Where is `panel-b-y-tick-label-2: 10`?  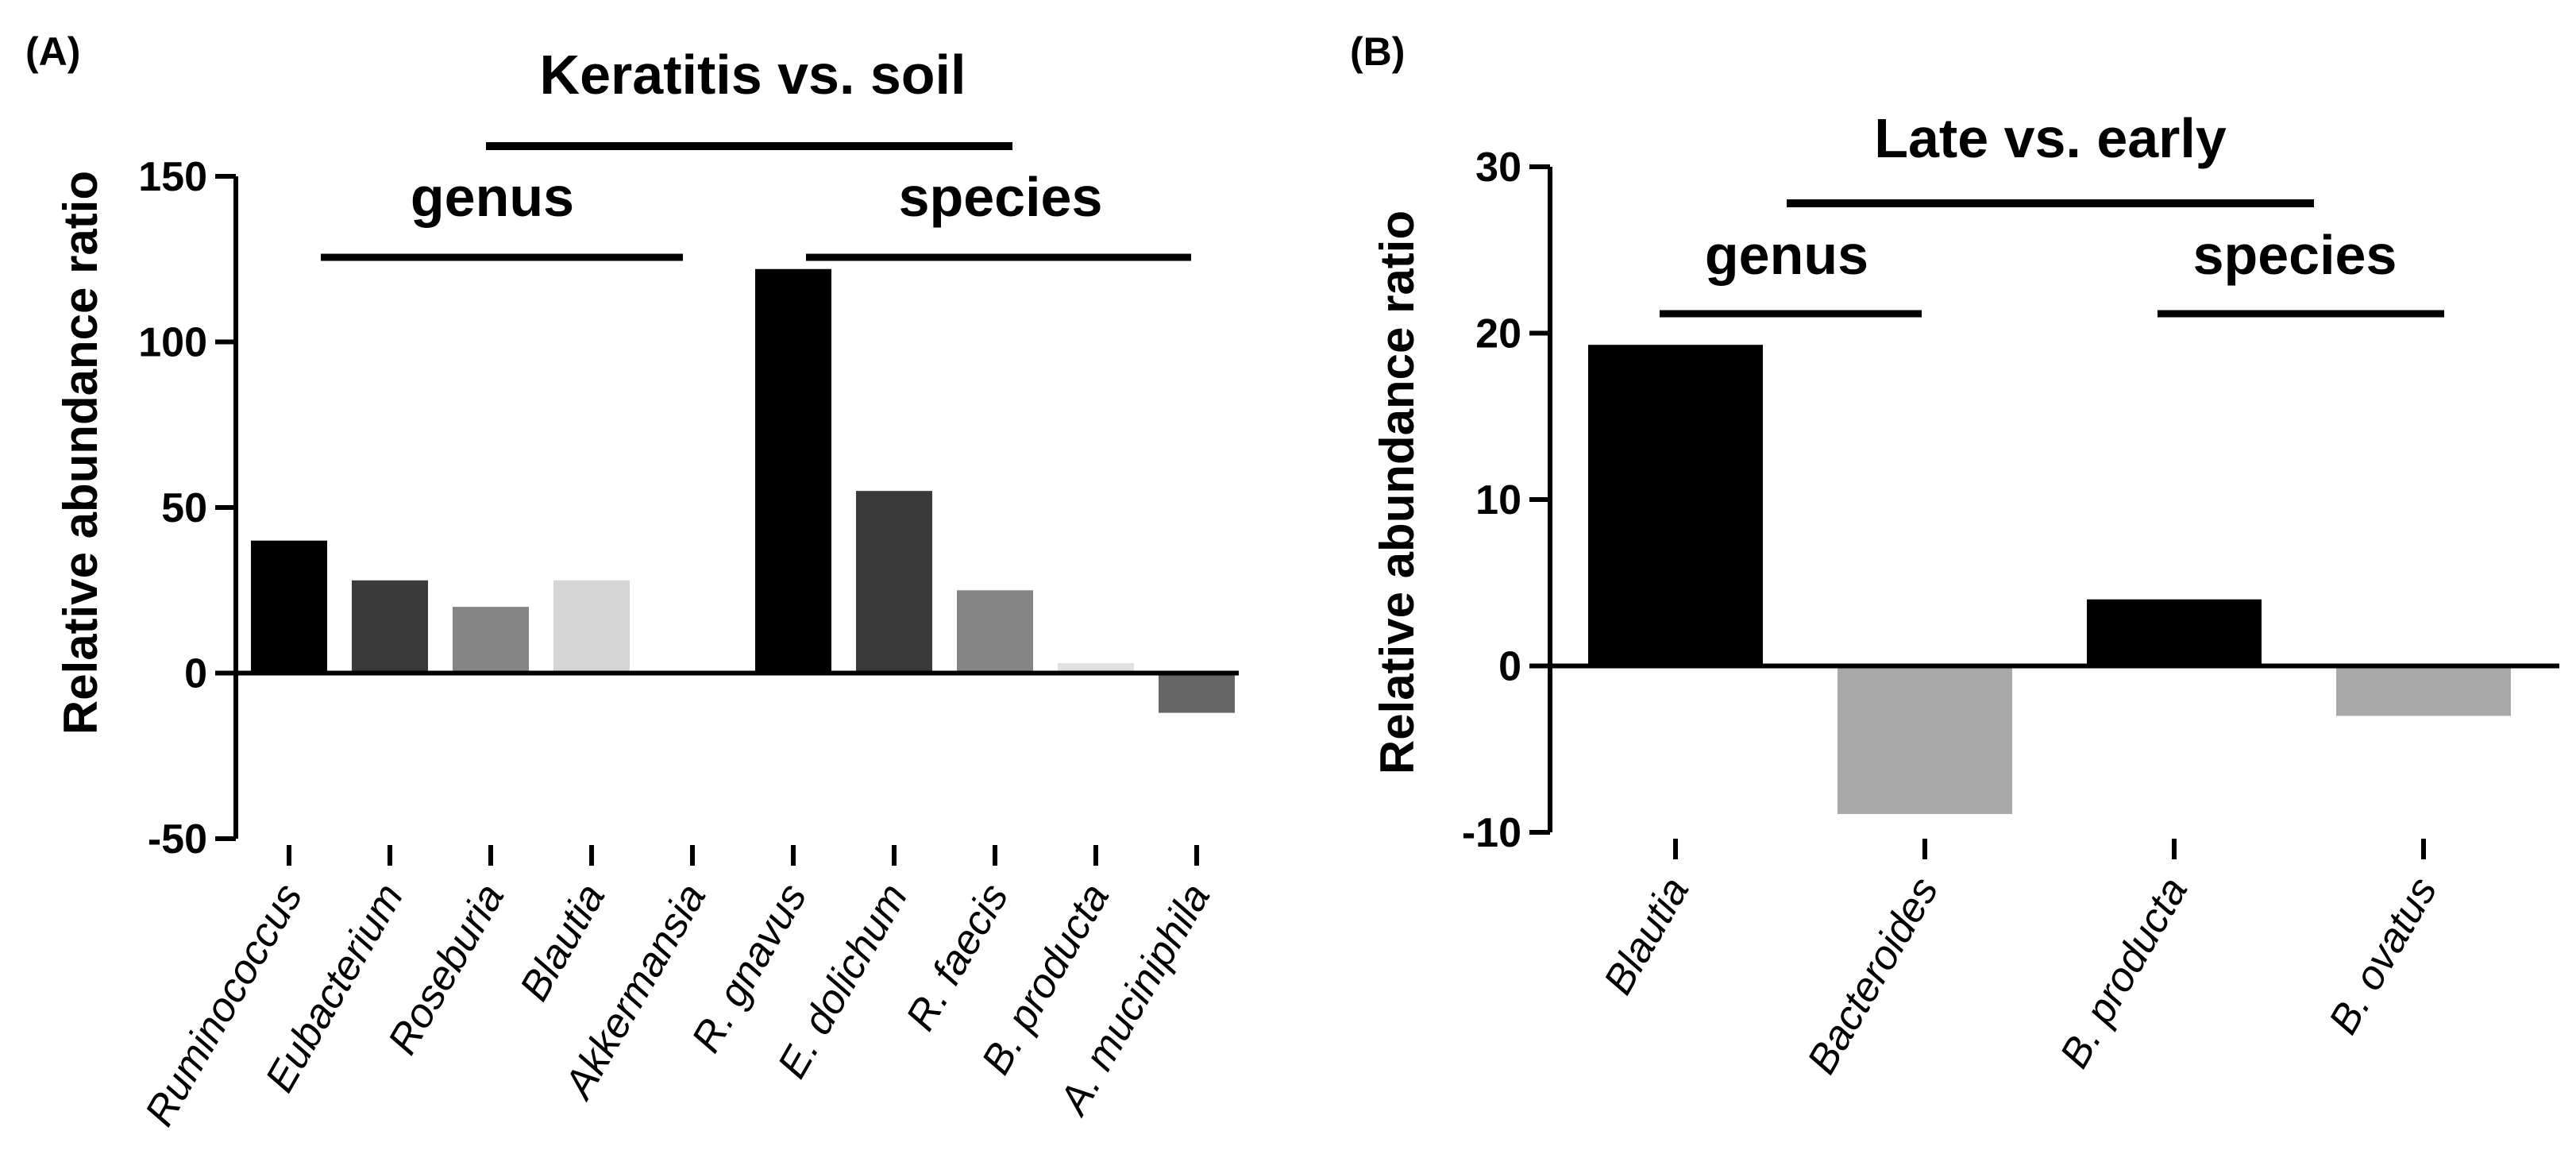 panel-b-y-tick-label-2: 10 is located at coordinates (1498, 500).